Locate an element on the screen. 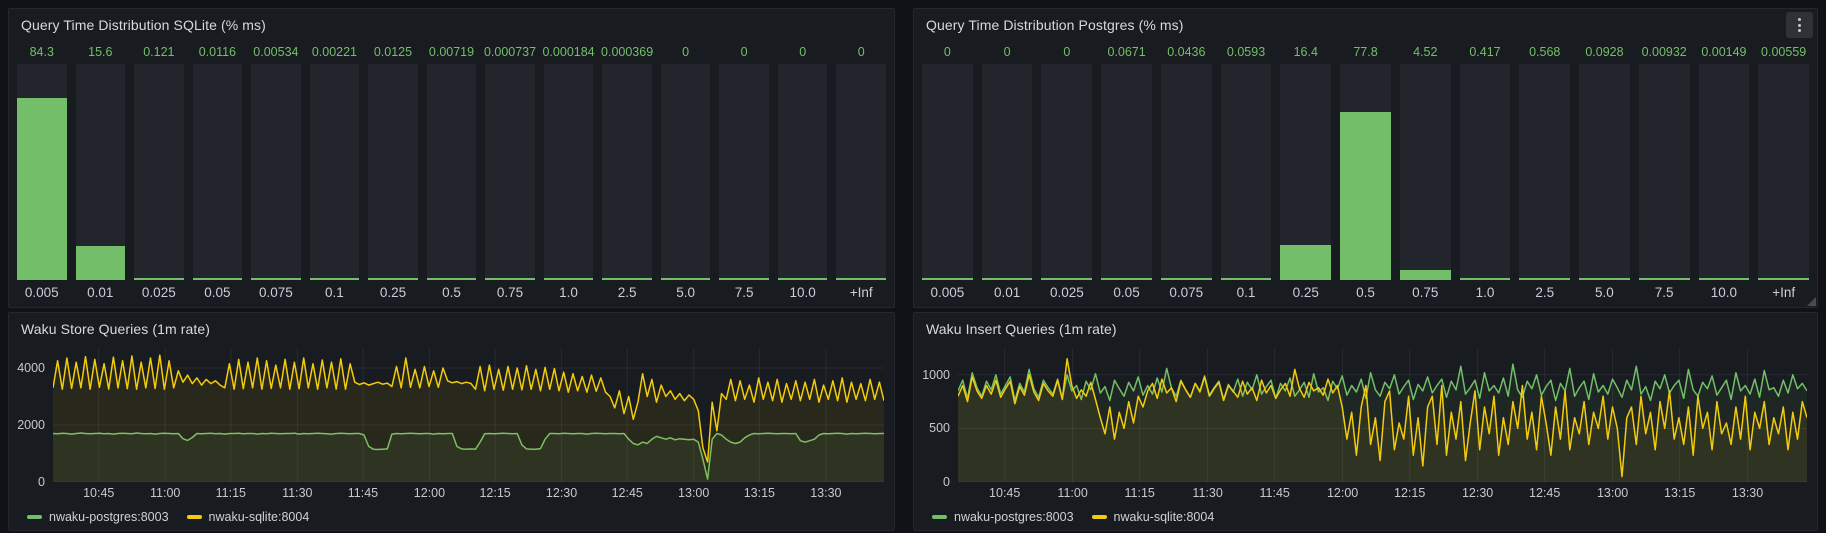  bar-column: 0.0671 0.05 is located at coordinates (1126, 172).